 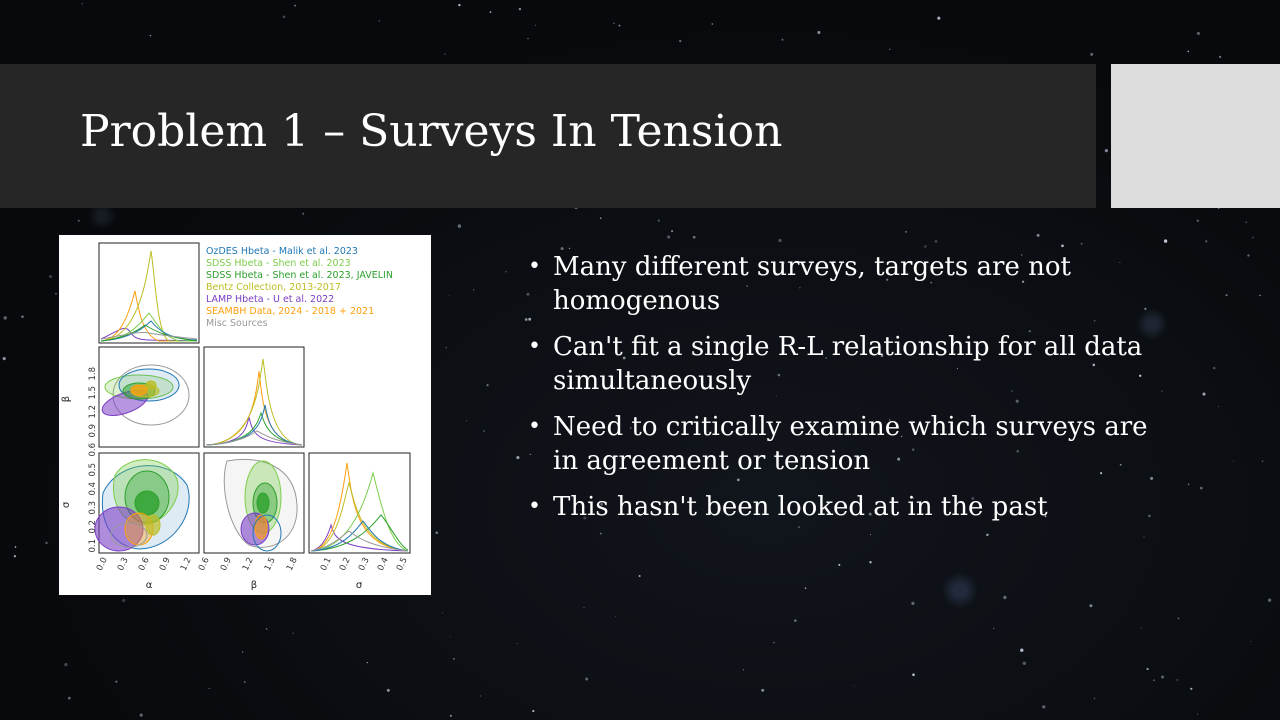 I want to click on sigma-y-axis-label: σ, so click(x=66, y=504).